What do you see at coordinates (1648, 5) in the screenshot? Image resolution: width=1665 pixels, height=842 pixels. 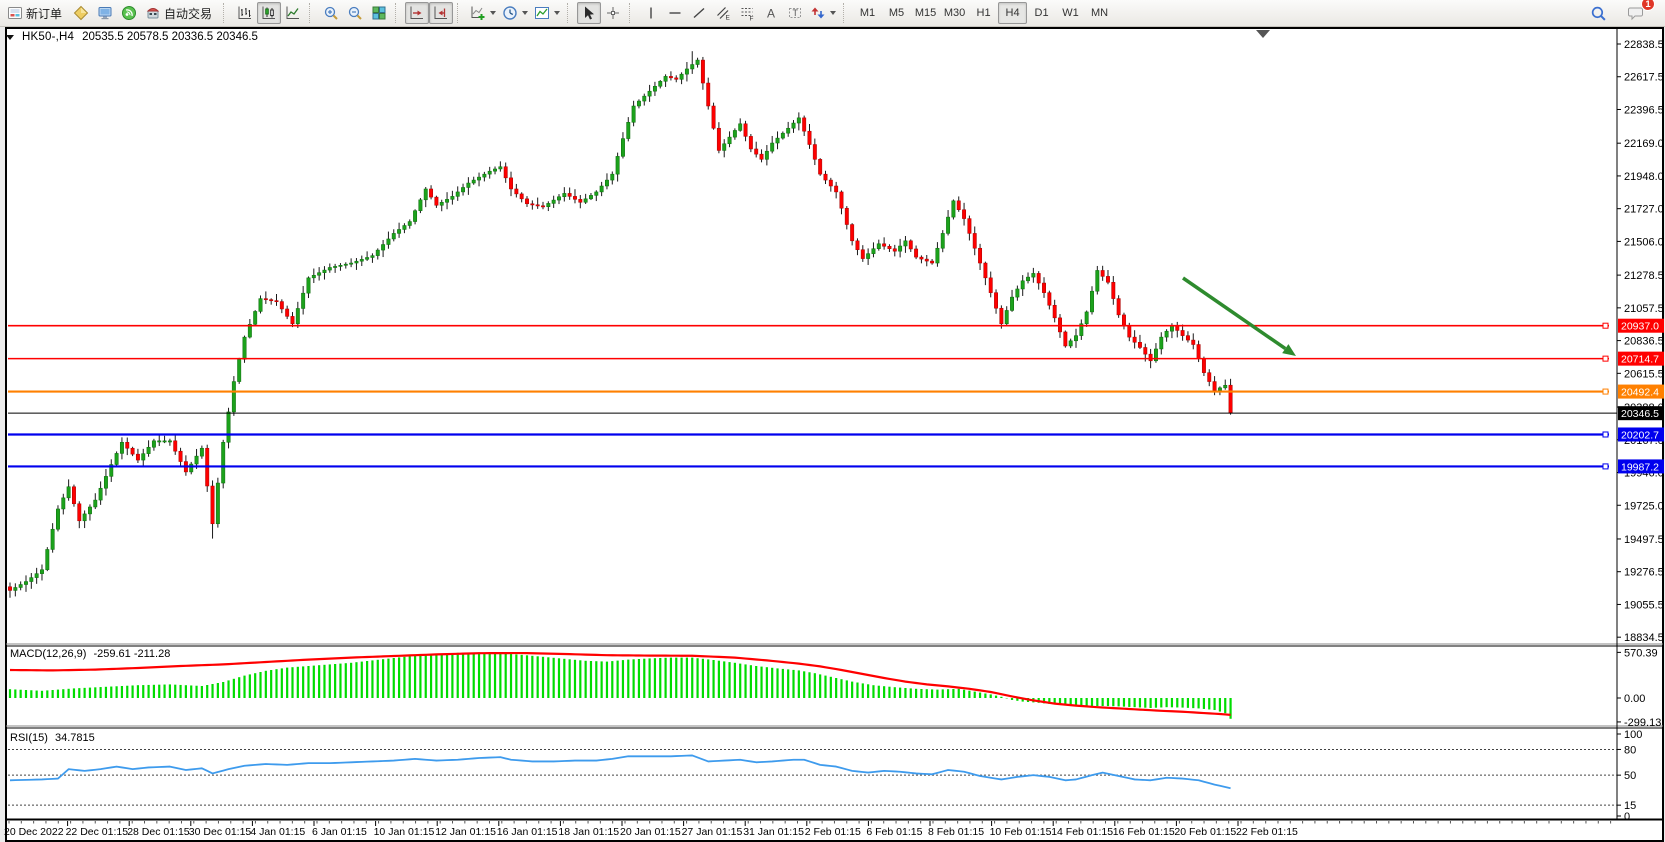 I see `notification-badge: 1` at bounding box center [1648, 5].